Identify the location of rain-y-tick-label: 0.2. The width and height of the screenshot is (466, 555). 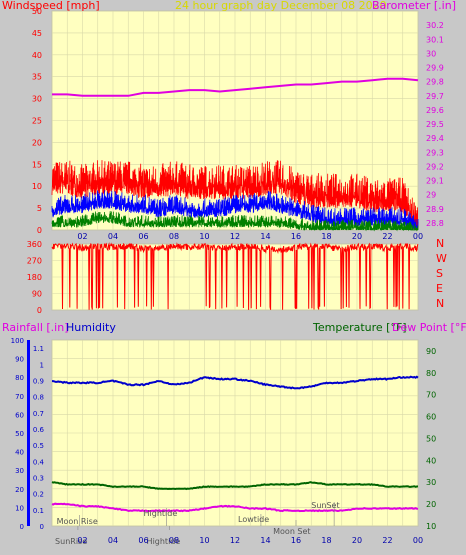
(38, 495).